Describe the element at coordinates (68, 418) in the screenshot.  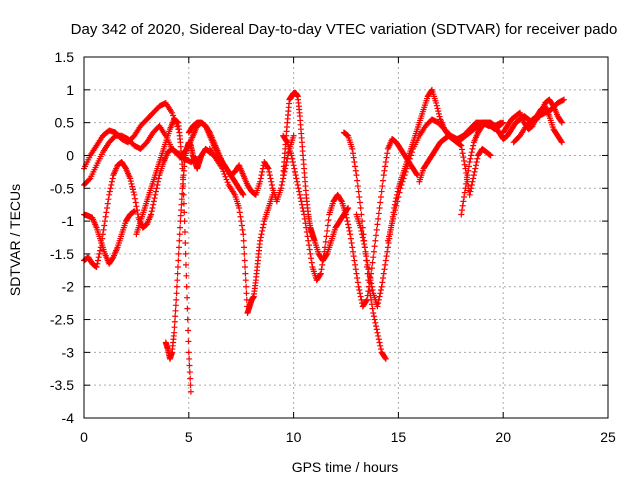
I see `y-tick-label: -4` at that location.